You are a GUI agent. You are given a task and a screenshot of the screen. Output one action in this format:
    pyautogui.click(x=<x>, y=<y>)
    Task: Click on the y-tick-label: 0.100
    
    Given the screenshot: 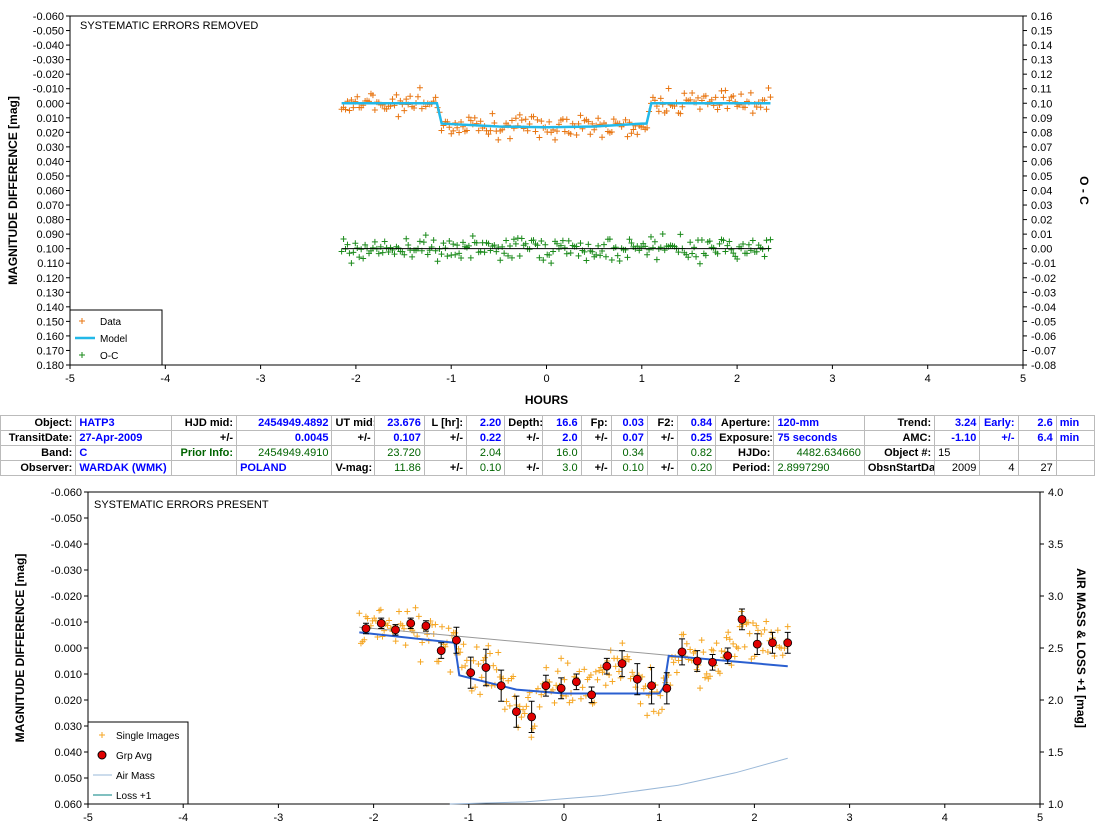 What is the action you would take?
    pyautogui.click(x=50, y=250)
    